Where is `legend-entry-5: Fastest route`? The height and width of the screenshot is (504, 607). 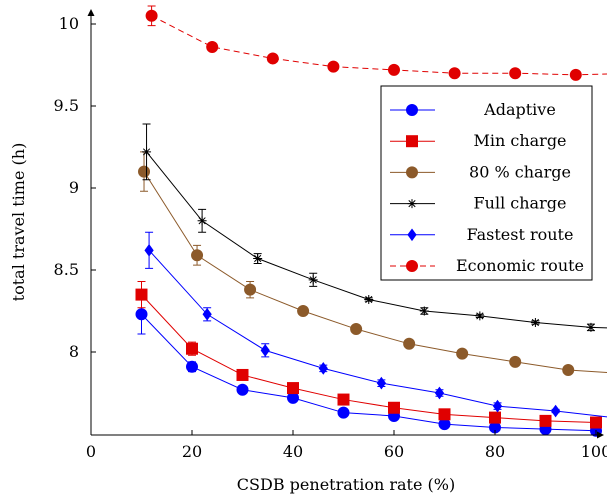 legend-entry-5: Fastest route is located at coordinates (481, 234).